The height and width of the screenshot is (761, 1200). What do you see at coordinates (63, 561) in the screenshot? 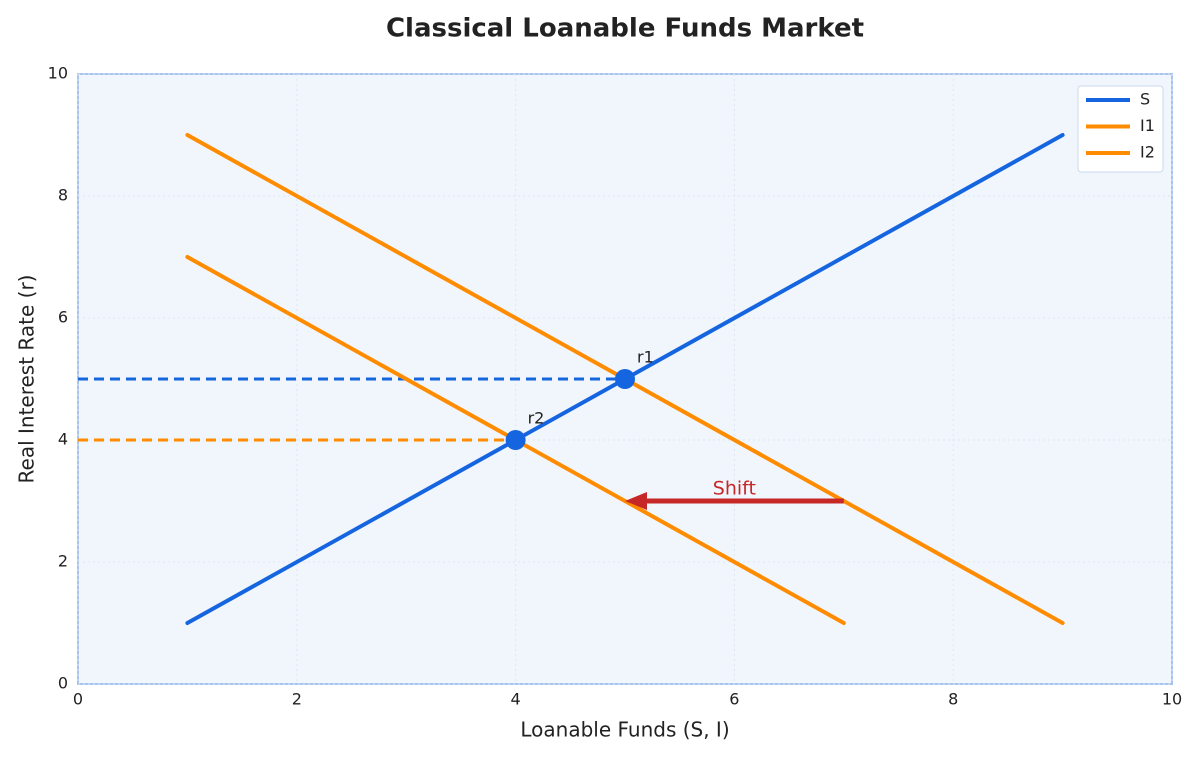
I see `y-tick-label: 2` at bounding box center [63, 561].